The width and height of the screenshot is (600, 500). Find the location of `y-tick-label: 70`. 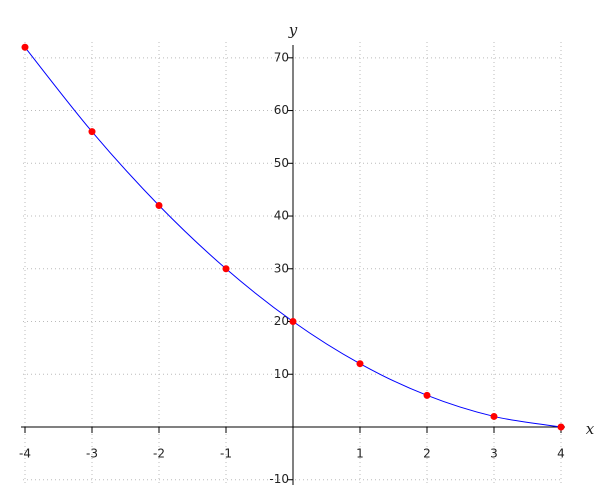

y-tick-label: 70 is located at coordinates (281, 57).